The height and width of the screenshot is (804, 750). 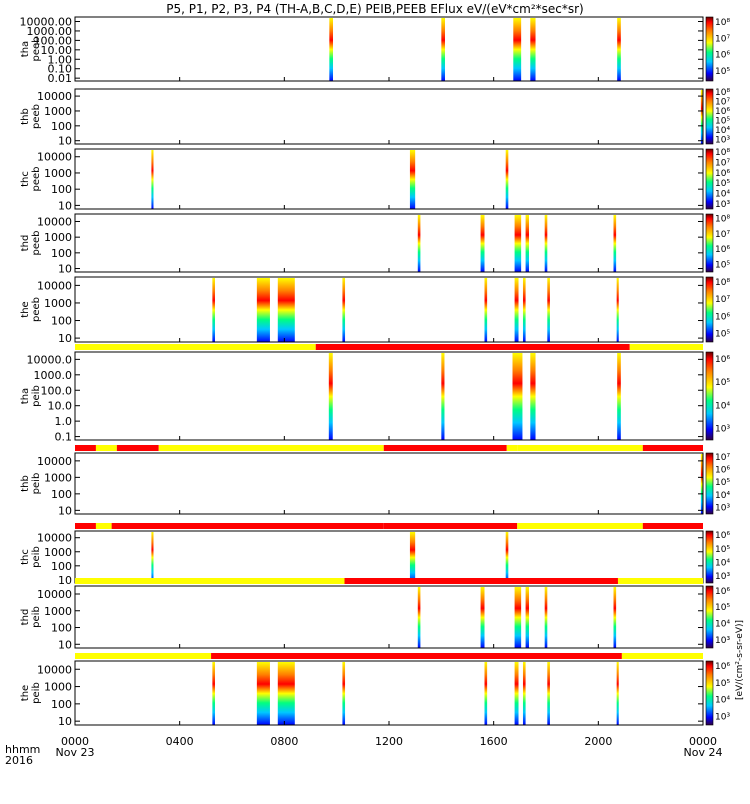 I want to click on y-tick-label: 10000.0, so click(x=50, y=359).